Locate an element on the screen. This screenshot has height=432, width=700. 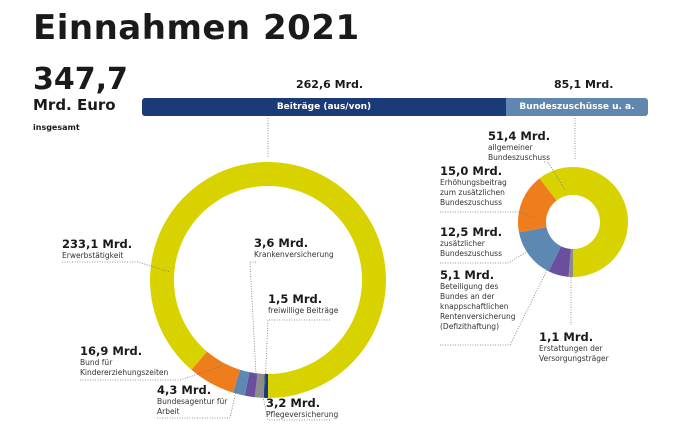
bar-value-label: 262,6 Mrd. is located at coordinates (330, 84).